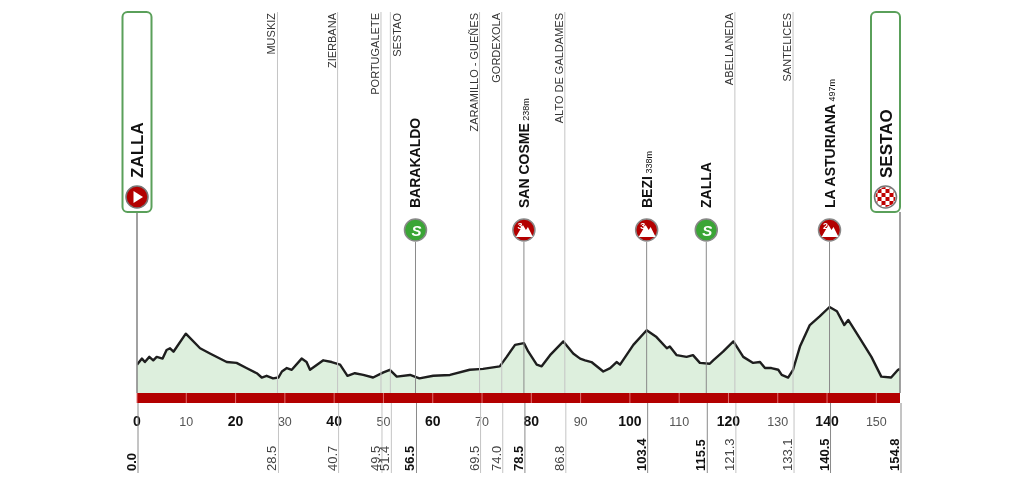 This screenshot has width=1024, height=491. I want to click on x2-tick-label: 56.5, so click(410, 458).